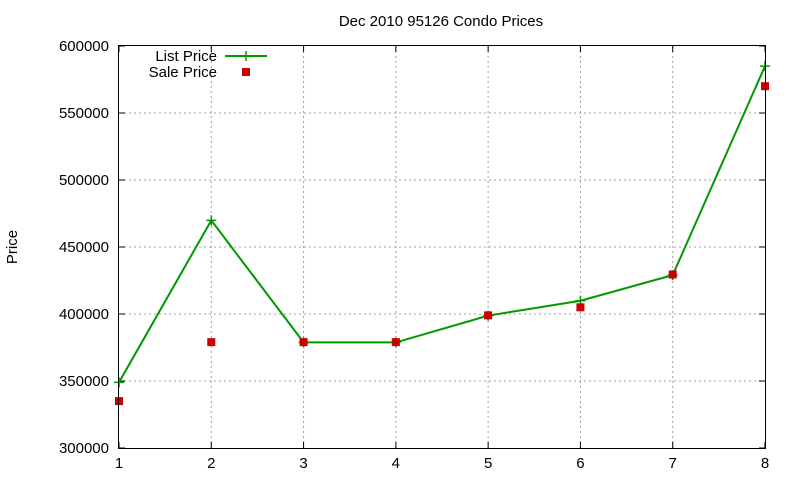 This screenshot has height=480, width=800. I want to click on x-tick-label: 3, so click(303, 463).